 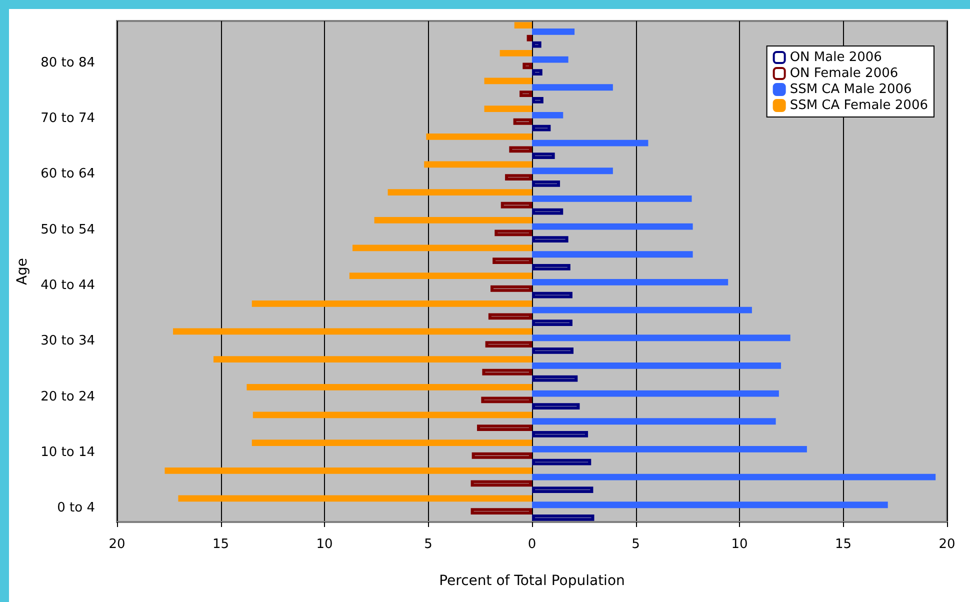 I want to click on y-tick-label: 80 to 84, so click(x=67, y=62).